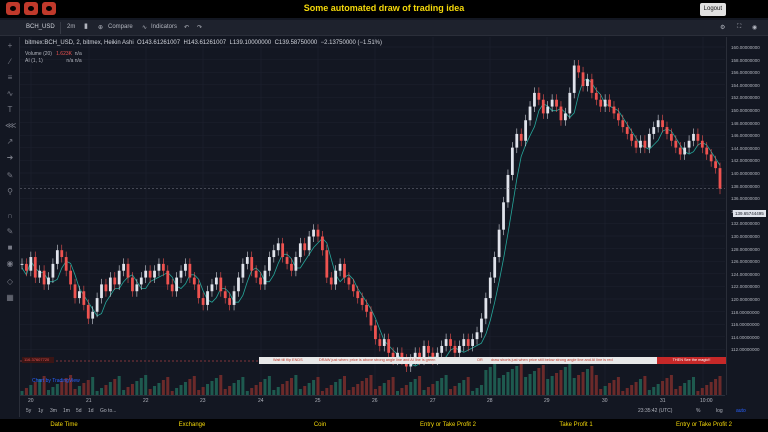  Describe the element at coordinates (120, 27) in the screenshot. I see `compare-button: Compare` at that location.